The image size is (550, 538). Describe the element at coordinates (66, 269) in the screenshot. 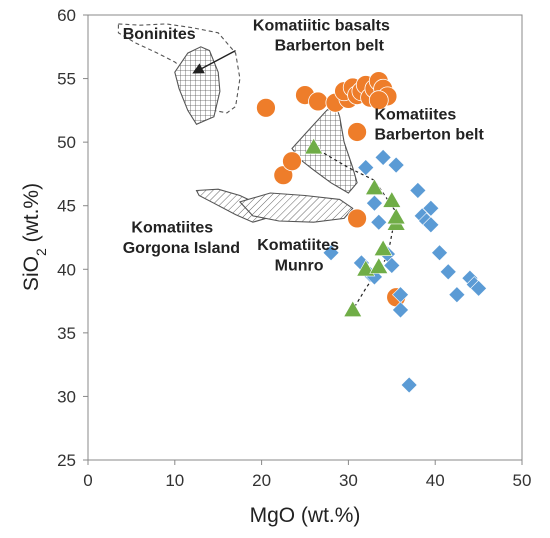

I see `y-tick-label: 40` at that location.